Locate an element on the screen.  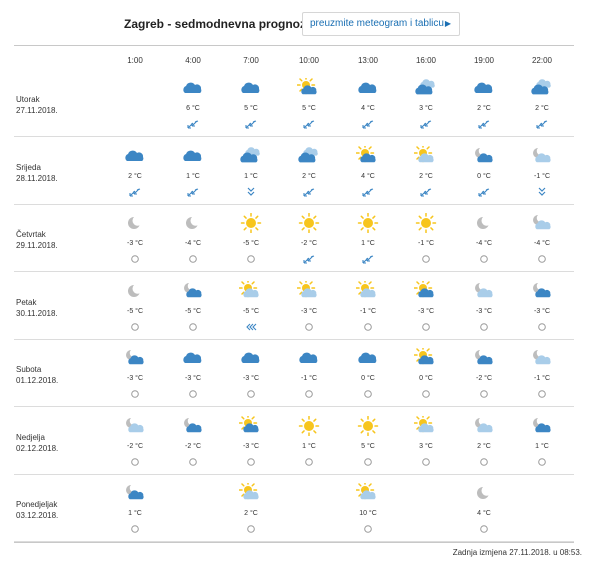
forecast-cell: 3 °C is located at coordinates (426, 441).